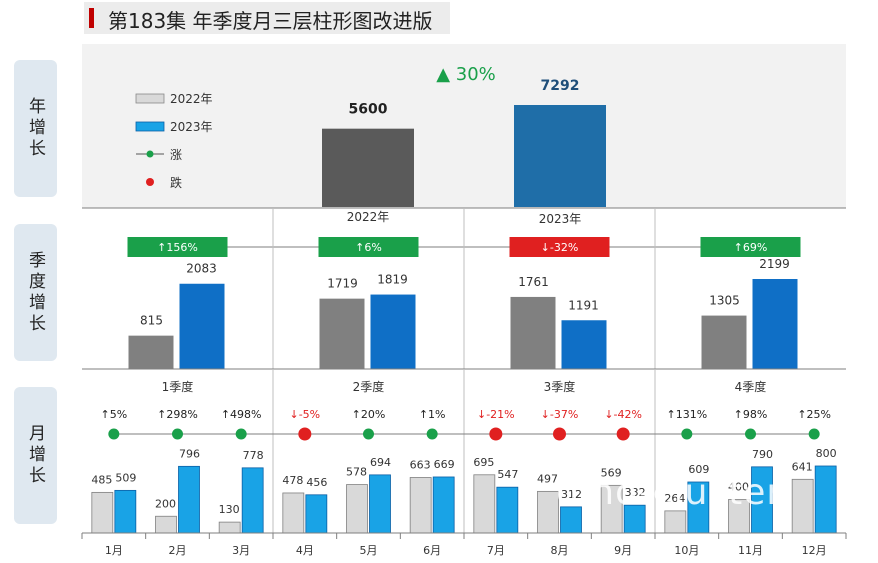 The width and height of the screenshot is (878, 563). I want to click on side-label-quarter: 季度增长, so click(35, 292).